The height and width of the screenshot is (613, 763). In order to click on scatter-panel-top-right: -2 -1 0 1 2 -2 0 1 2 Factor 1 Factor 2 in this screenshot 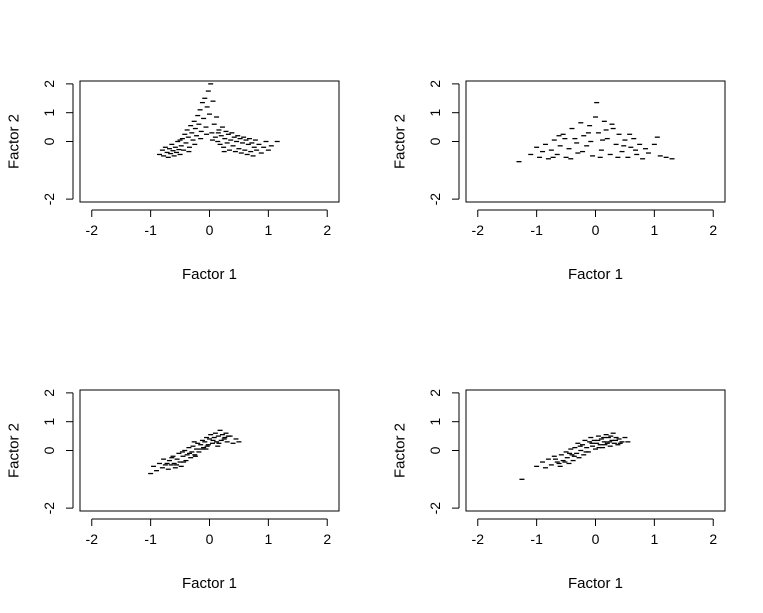, I will do `click(559, 181)`.